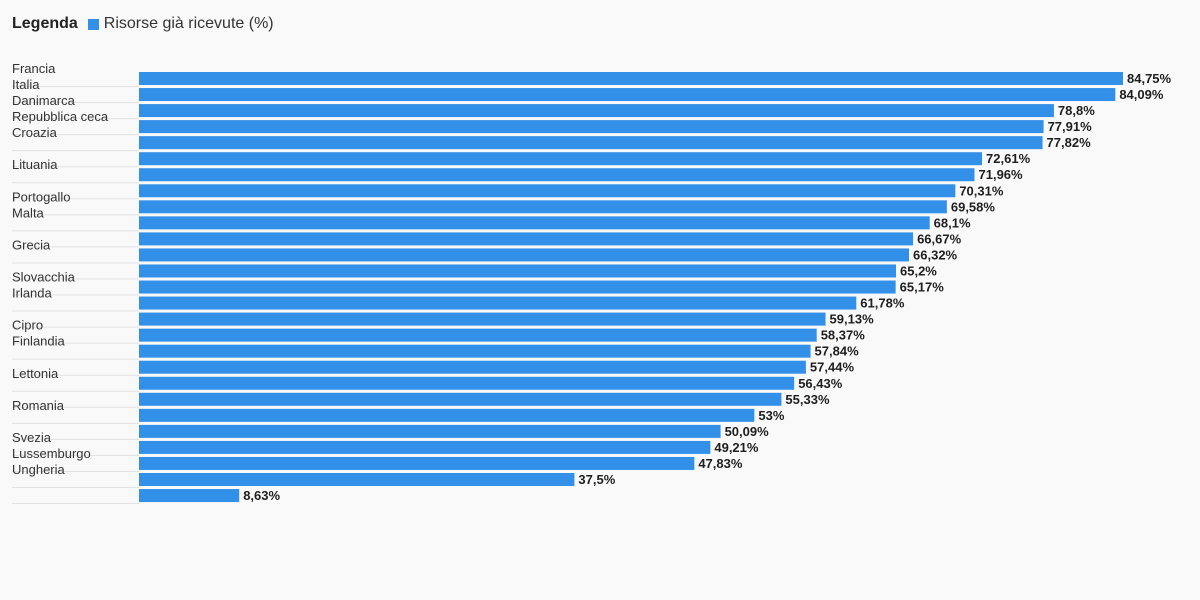 The height and width of the screenshot is (600, 1200). I want to click on legend-series-label: Risorse già ricevute (%), so click(188, 23).